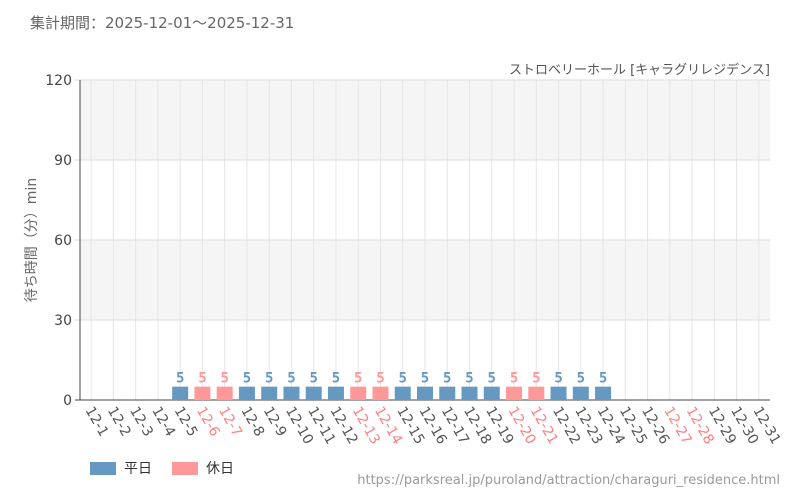 The width and height of the screenshot is (800, 500). What do you see at coordinates (63, 161) in the screenshot?
I see `y-tick-label: 90` at bounding box center [63, 161].